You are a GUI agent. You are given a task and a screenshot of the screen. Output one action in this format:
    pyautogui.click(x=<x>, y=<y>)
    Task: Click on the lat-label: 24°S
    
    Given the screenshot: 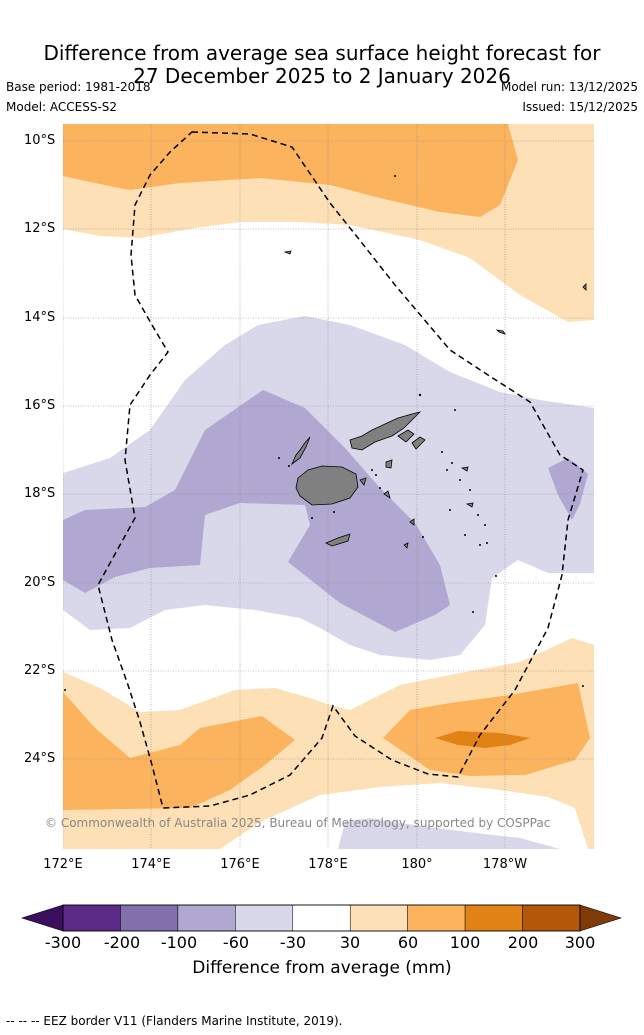 What is the action you would take?
    pyautogui.click(x=40, y=758)
    